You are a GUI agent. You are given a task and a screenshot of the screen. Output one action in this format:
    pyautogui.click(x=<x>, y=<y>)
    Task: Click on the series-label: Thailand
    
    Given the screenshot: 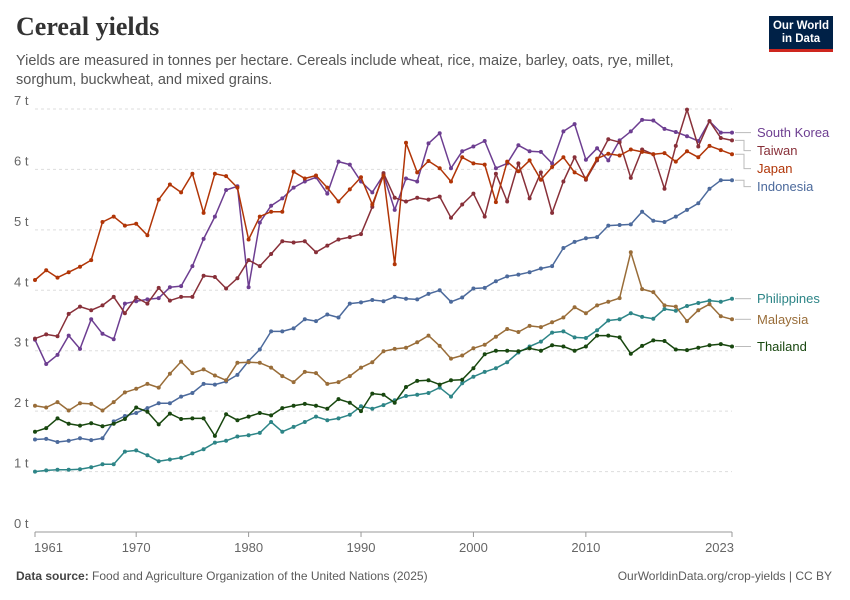 What is the action you would take?
    pyautogui.click(x=782, y=346)
    